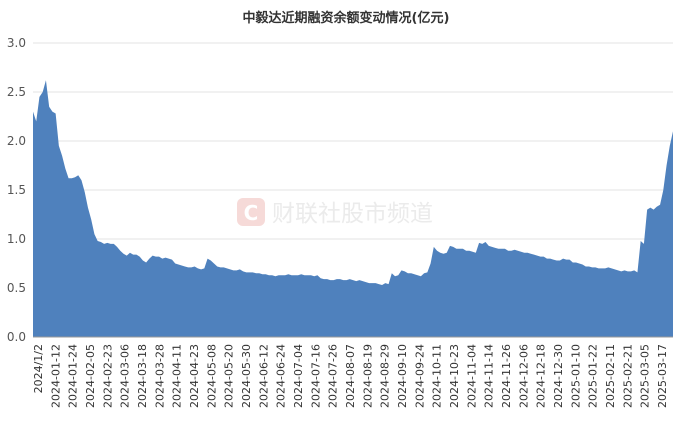 This screenshot has width=692, height=428. What do you see at coordinates (125, 376) in the screenshot?
I see `x-tick-label: 2024-03-06` at bounding box center [125, 376].